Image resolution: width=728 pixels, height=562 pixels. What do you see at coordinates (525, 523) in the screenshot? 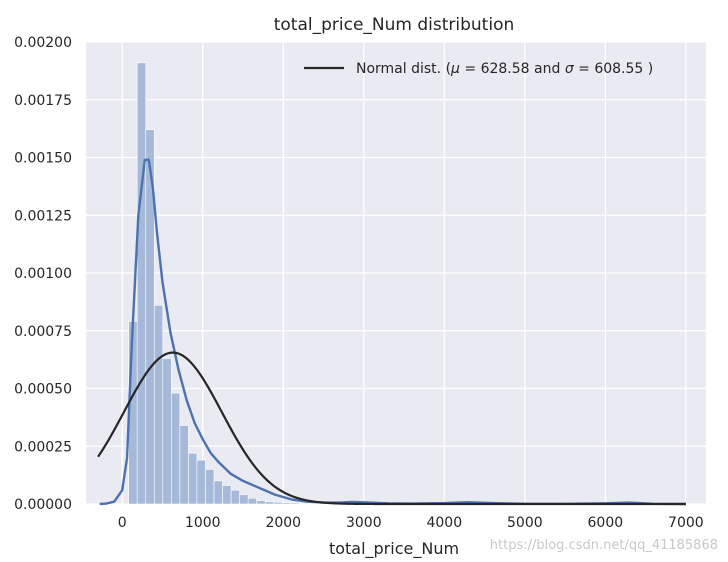
I see `x-tick-label: 5000` at bounding box center [525, 523].